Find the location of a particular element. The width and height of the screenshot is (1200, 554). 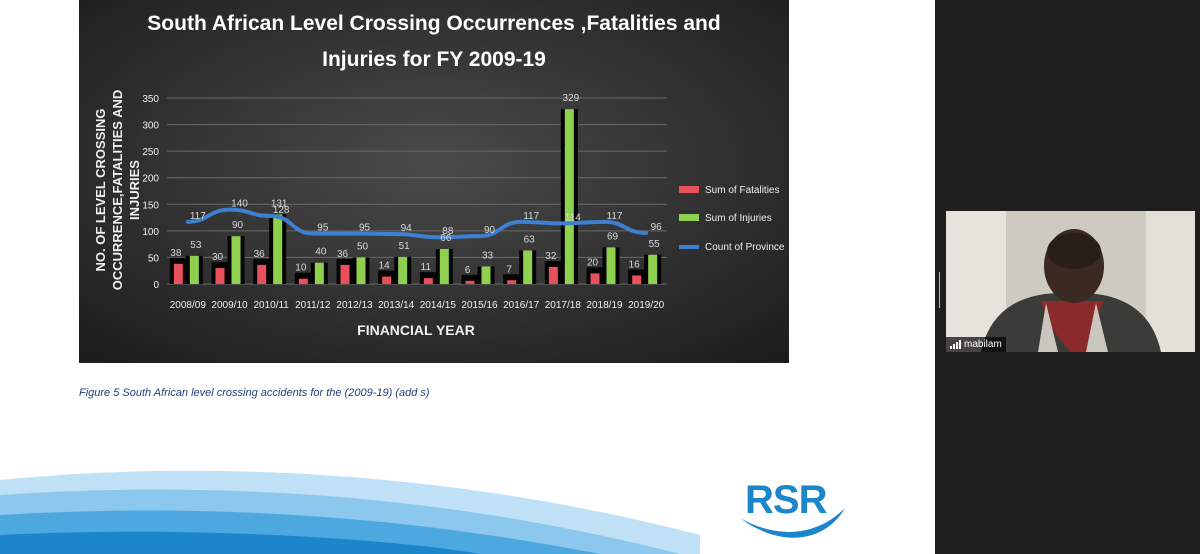

injuries-data-label: 69 is located at coordinates (613, 236).